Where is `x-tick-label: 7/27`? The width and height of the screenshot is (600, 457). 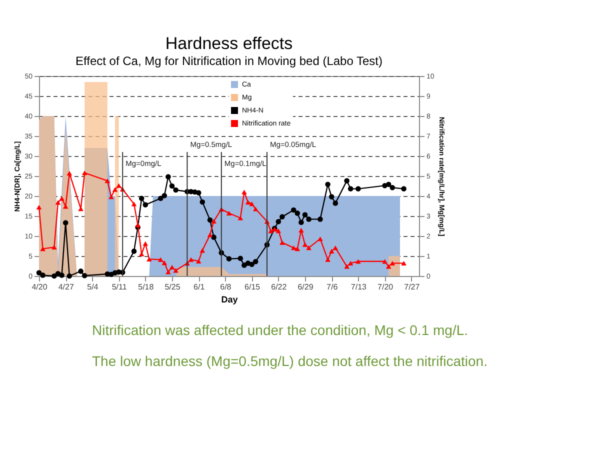 x-tick-label: 7/27 is located at coordinates (412, 287).